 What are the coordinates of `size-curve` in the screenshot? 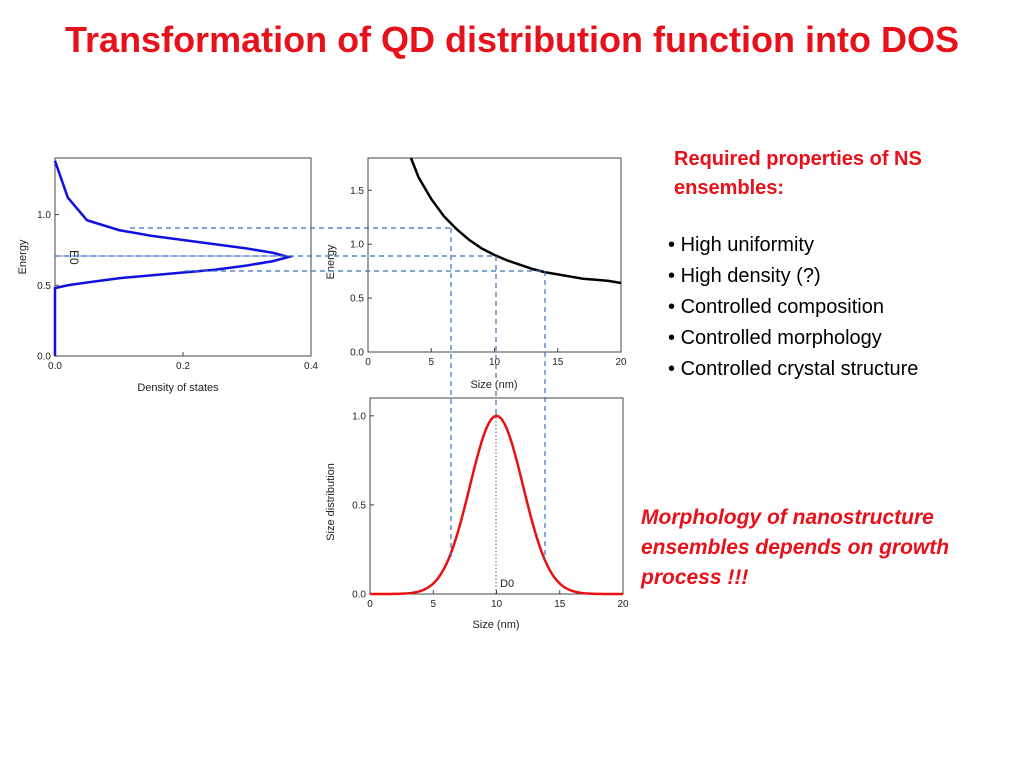 It's located at (496, 505).